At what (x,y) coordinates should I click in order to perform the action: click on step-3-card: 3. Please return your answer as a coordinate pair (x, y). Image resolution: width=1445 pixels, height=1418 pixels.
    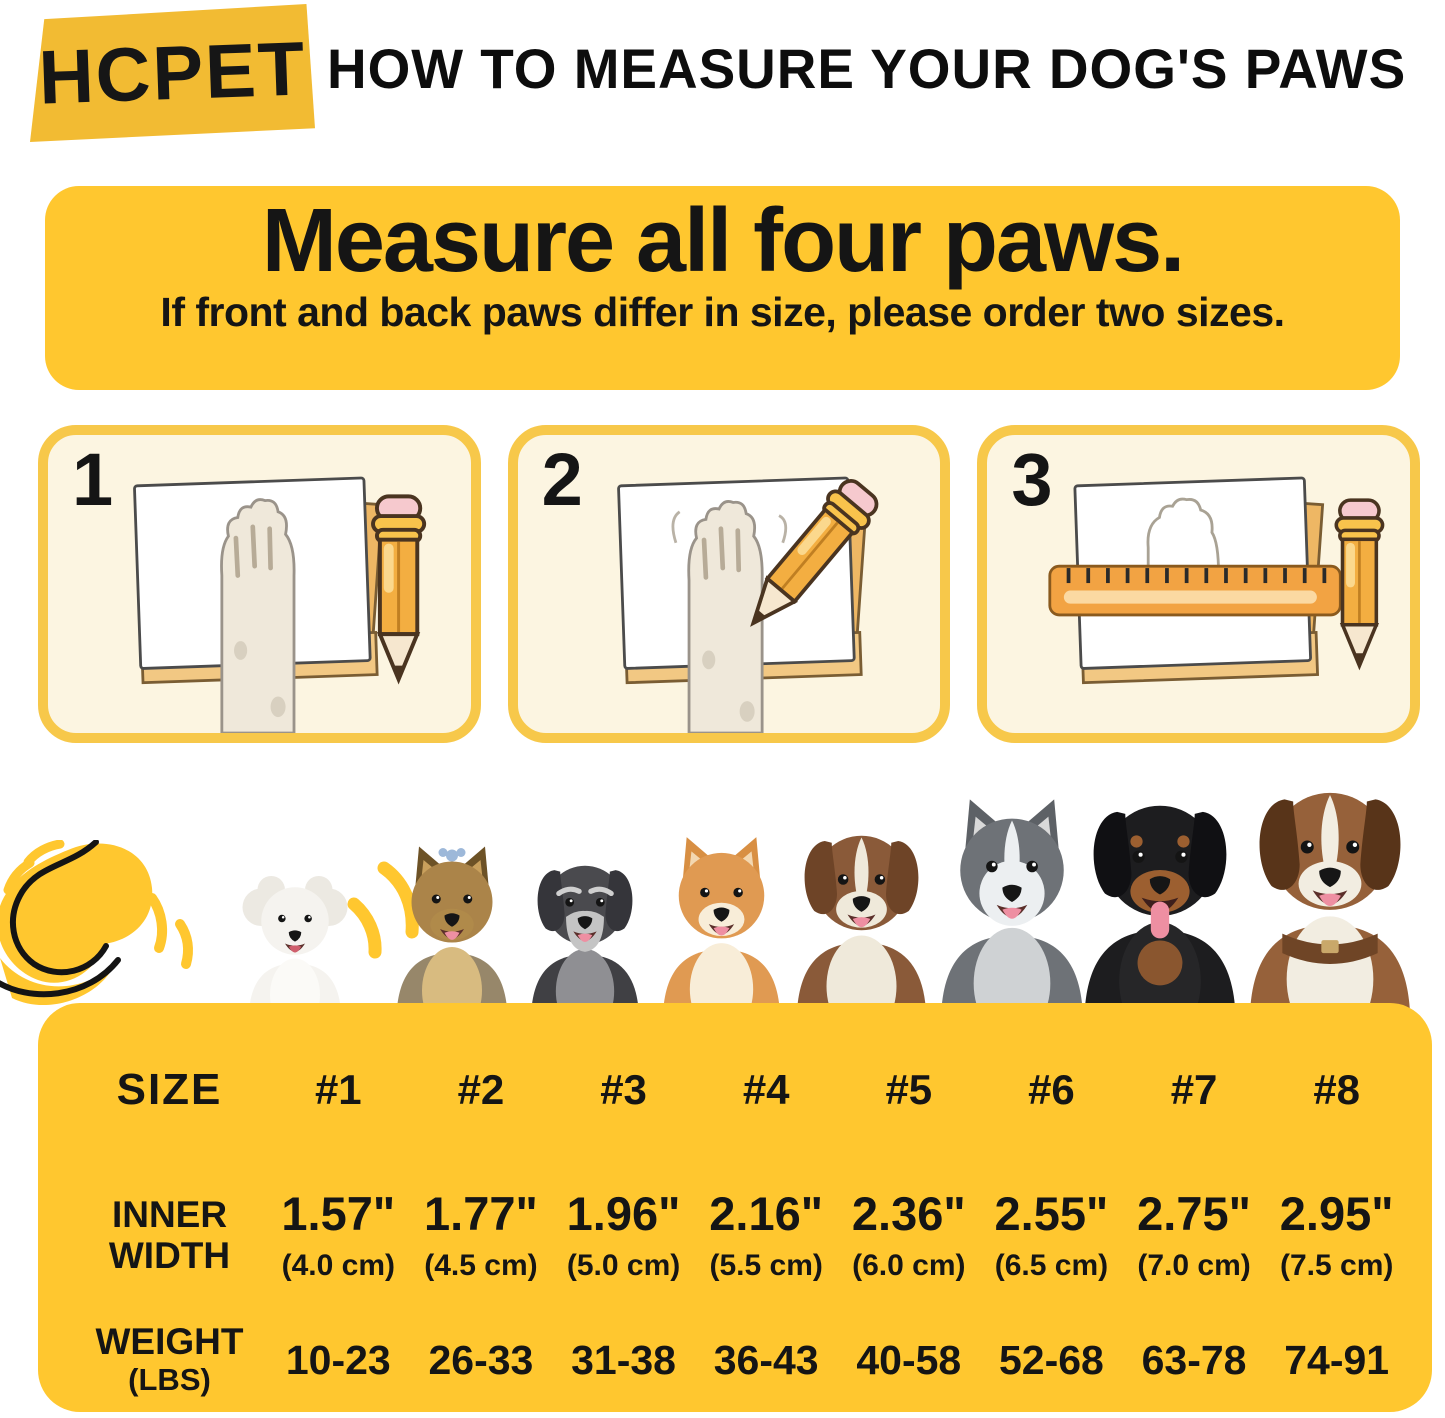
    Looking at the image, I should click on (1199, 584).